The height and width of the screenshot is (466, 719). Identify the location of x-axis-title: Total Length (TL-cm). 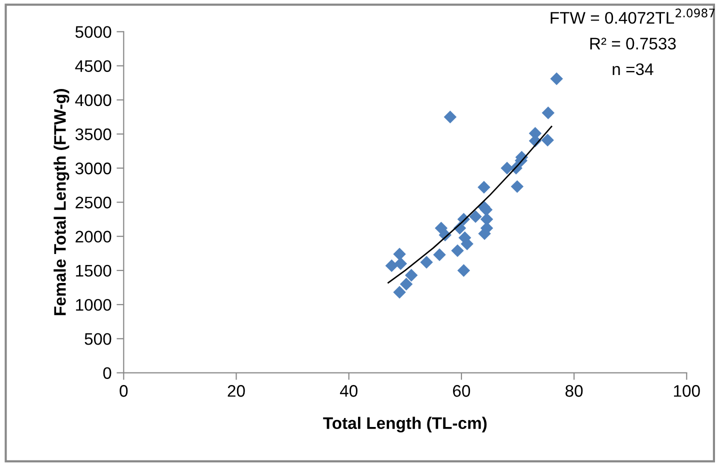
(405, 424).